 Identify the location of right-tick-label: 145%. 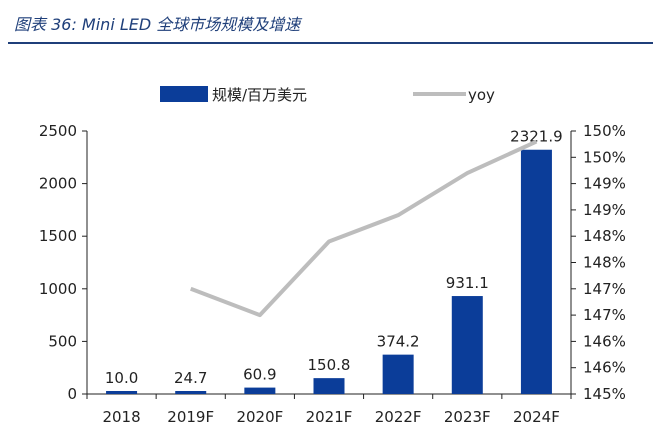
(604, 394).